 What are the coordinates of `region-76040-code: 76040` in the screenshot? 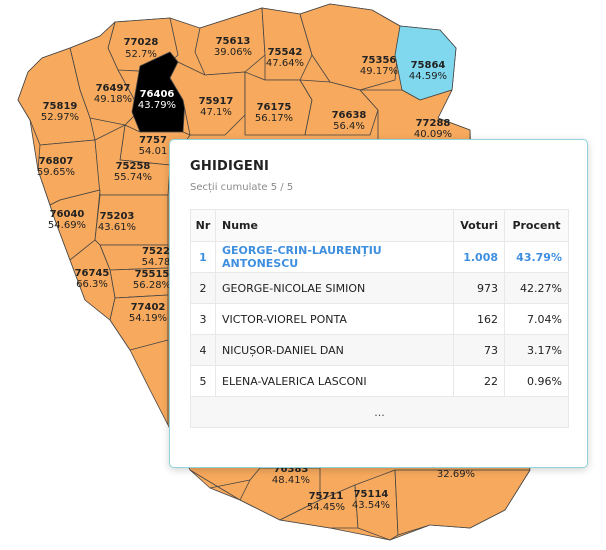 It's located at (67, 214).